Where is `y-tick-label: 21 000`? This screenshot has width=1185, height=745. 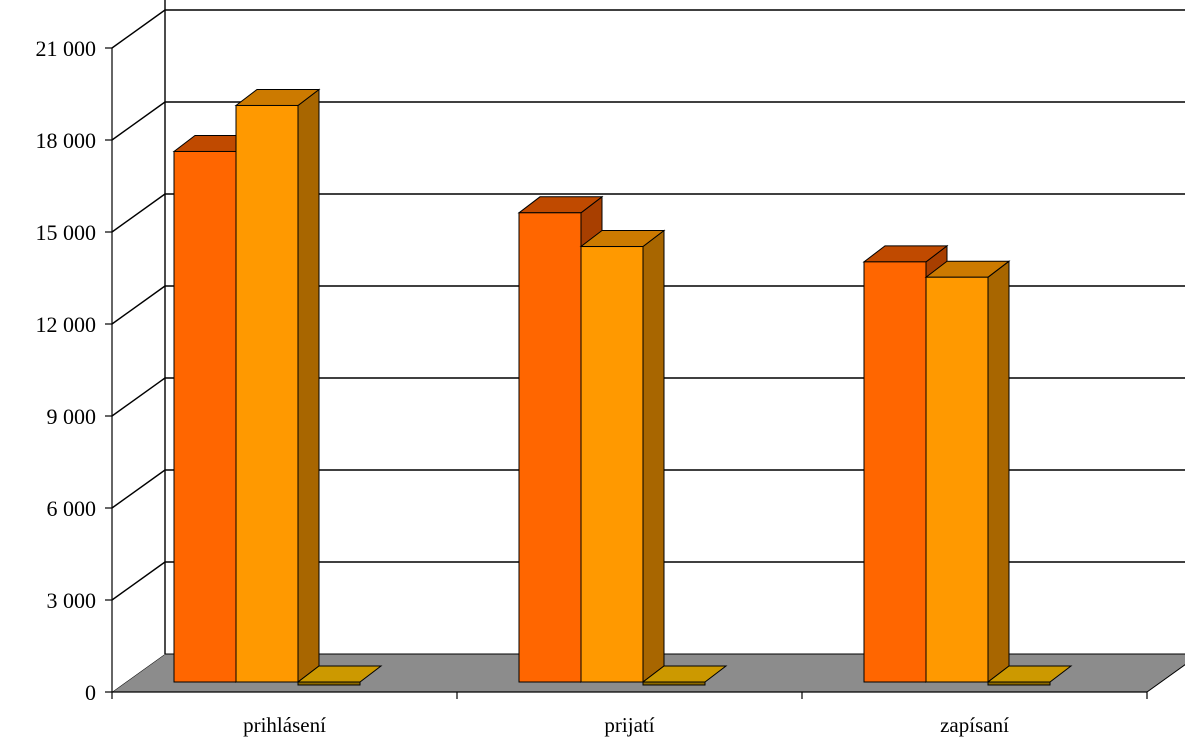 y-tick-label: 21 000 is located at coordinates (66, 48).